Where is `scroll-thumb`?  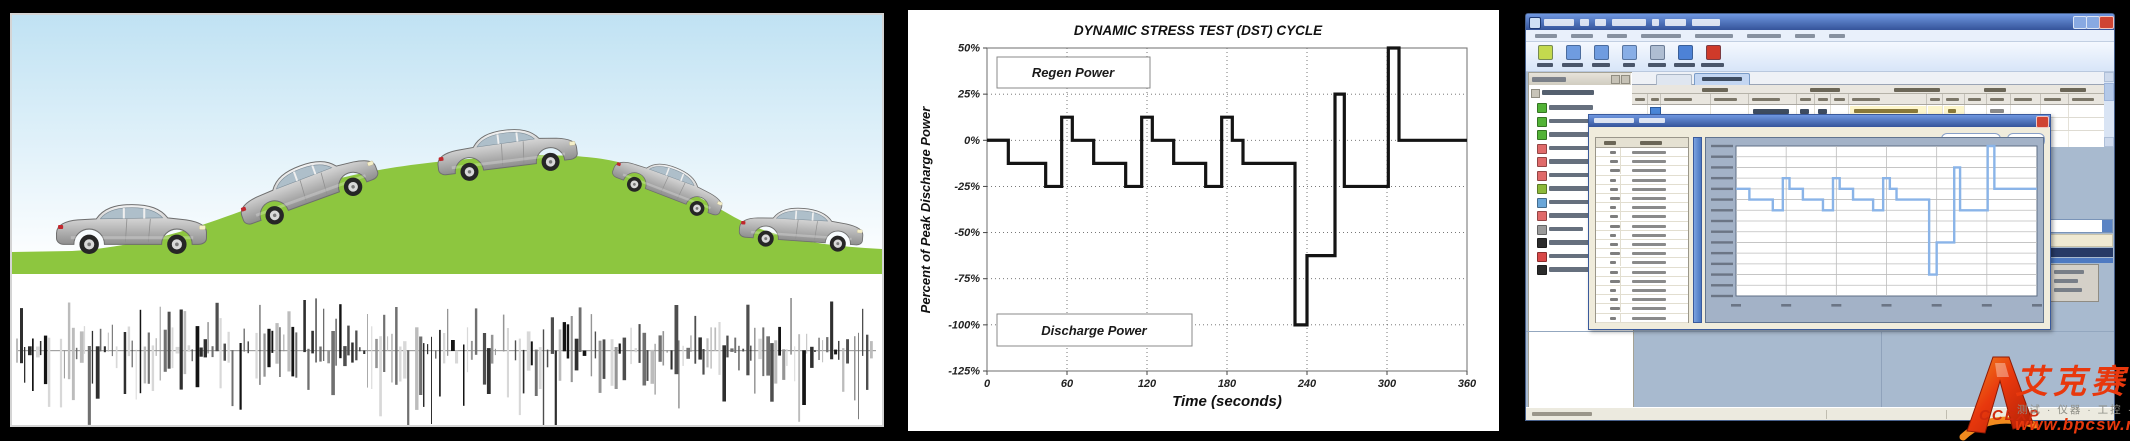
scroll-thumb is located at coordinates (2109, 92).